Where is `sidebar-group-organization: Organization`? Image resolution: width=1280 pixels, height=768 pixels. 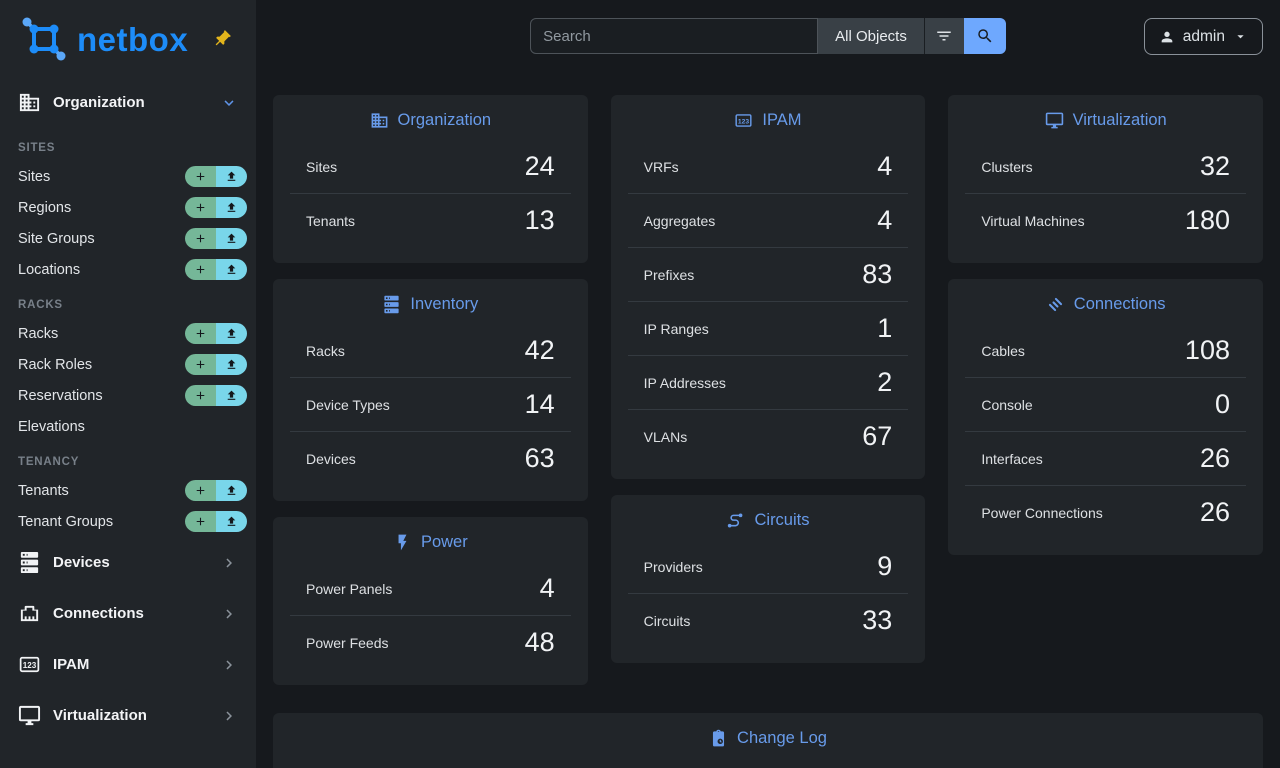
sidebar-group-organization: Organization is located at coordinates (128, 102).